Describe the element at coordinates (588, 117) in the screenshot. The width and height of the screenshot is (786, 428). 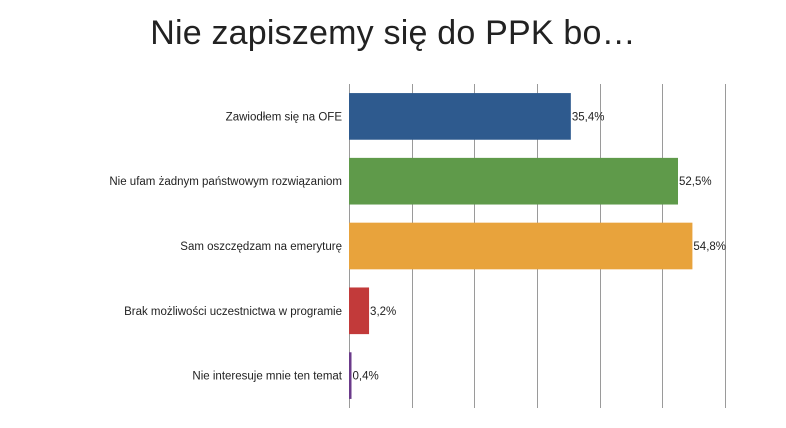
I see `value-label: 35,4%` at that location.